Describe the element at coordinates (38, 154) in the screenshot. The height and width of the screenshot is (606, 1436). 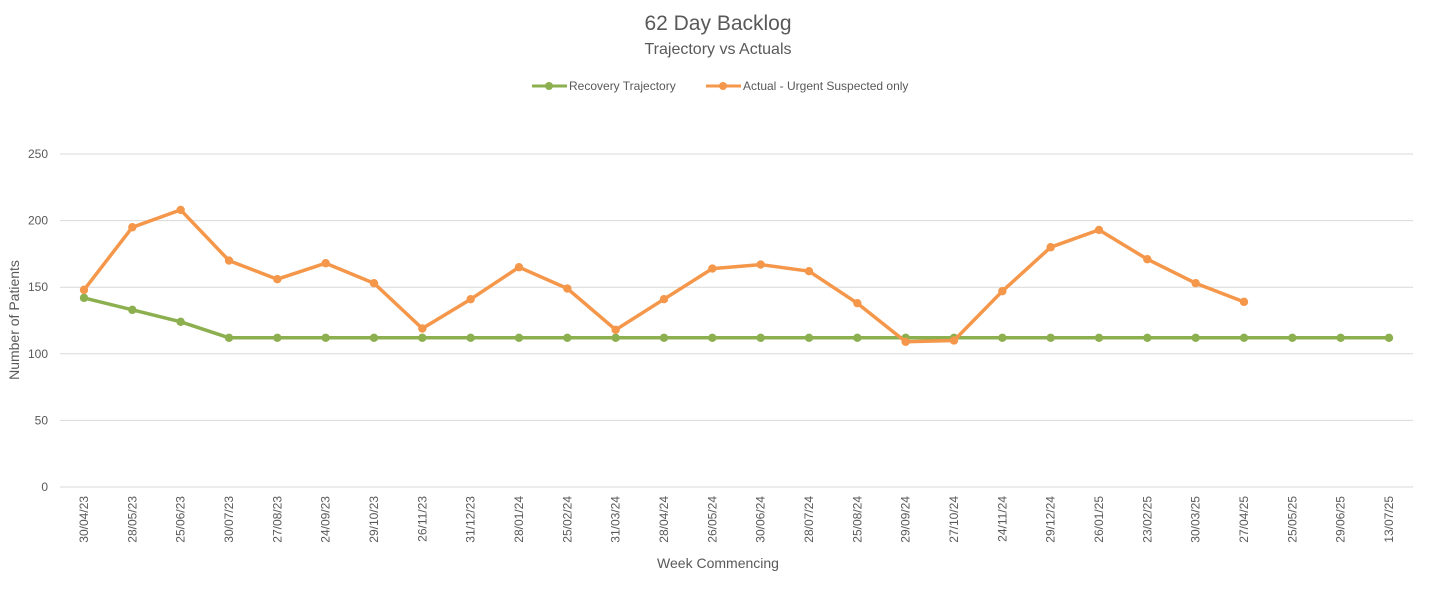
I see `y-tick-label: 250` at that location.